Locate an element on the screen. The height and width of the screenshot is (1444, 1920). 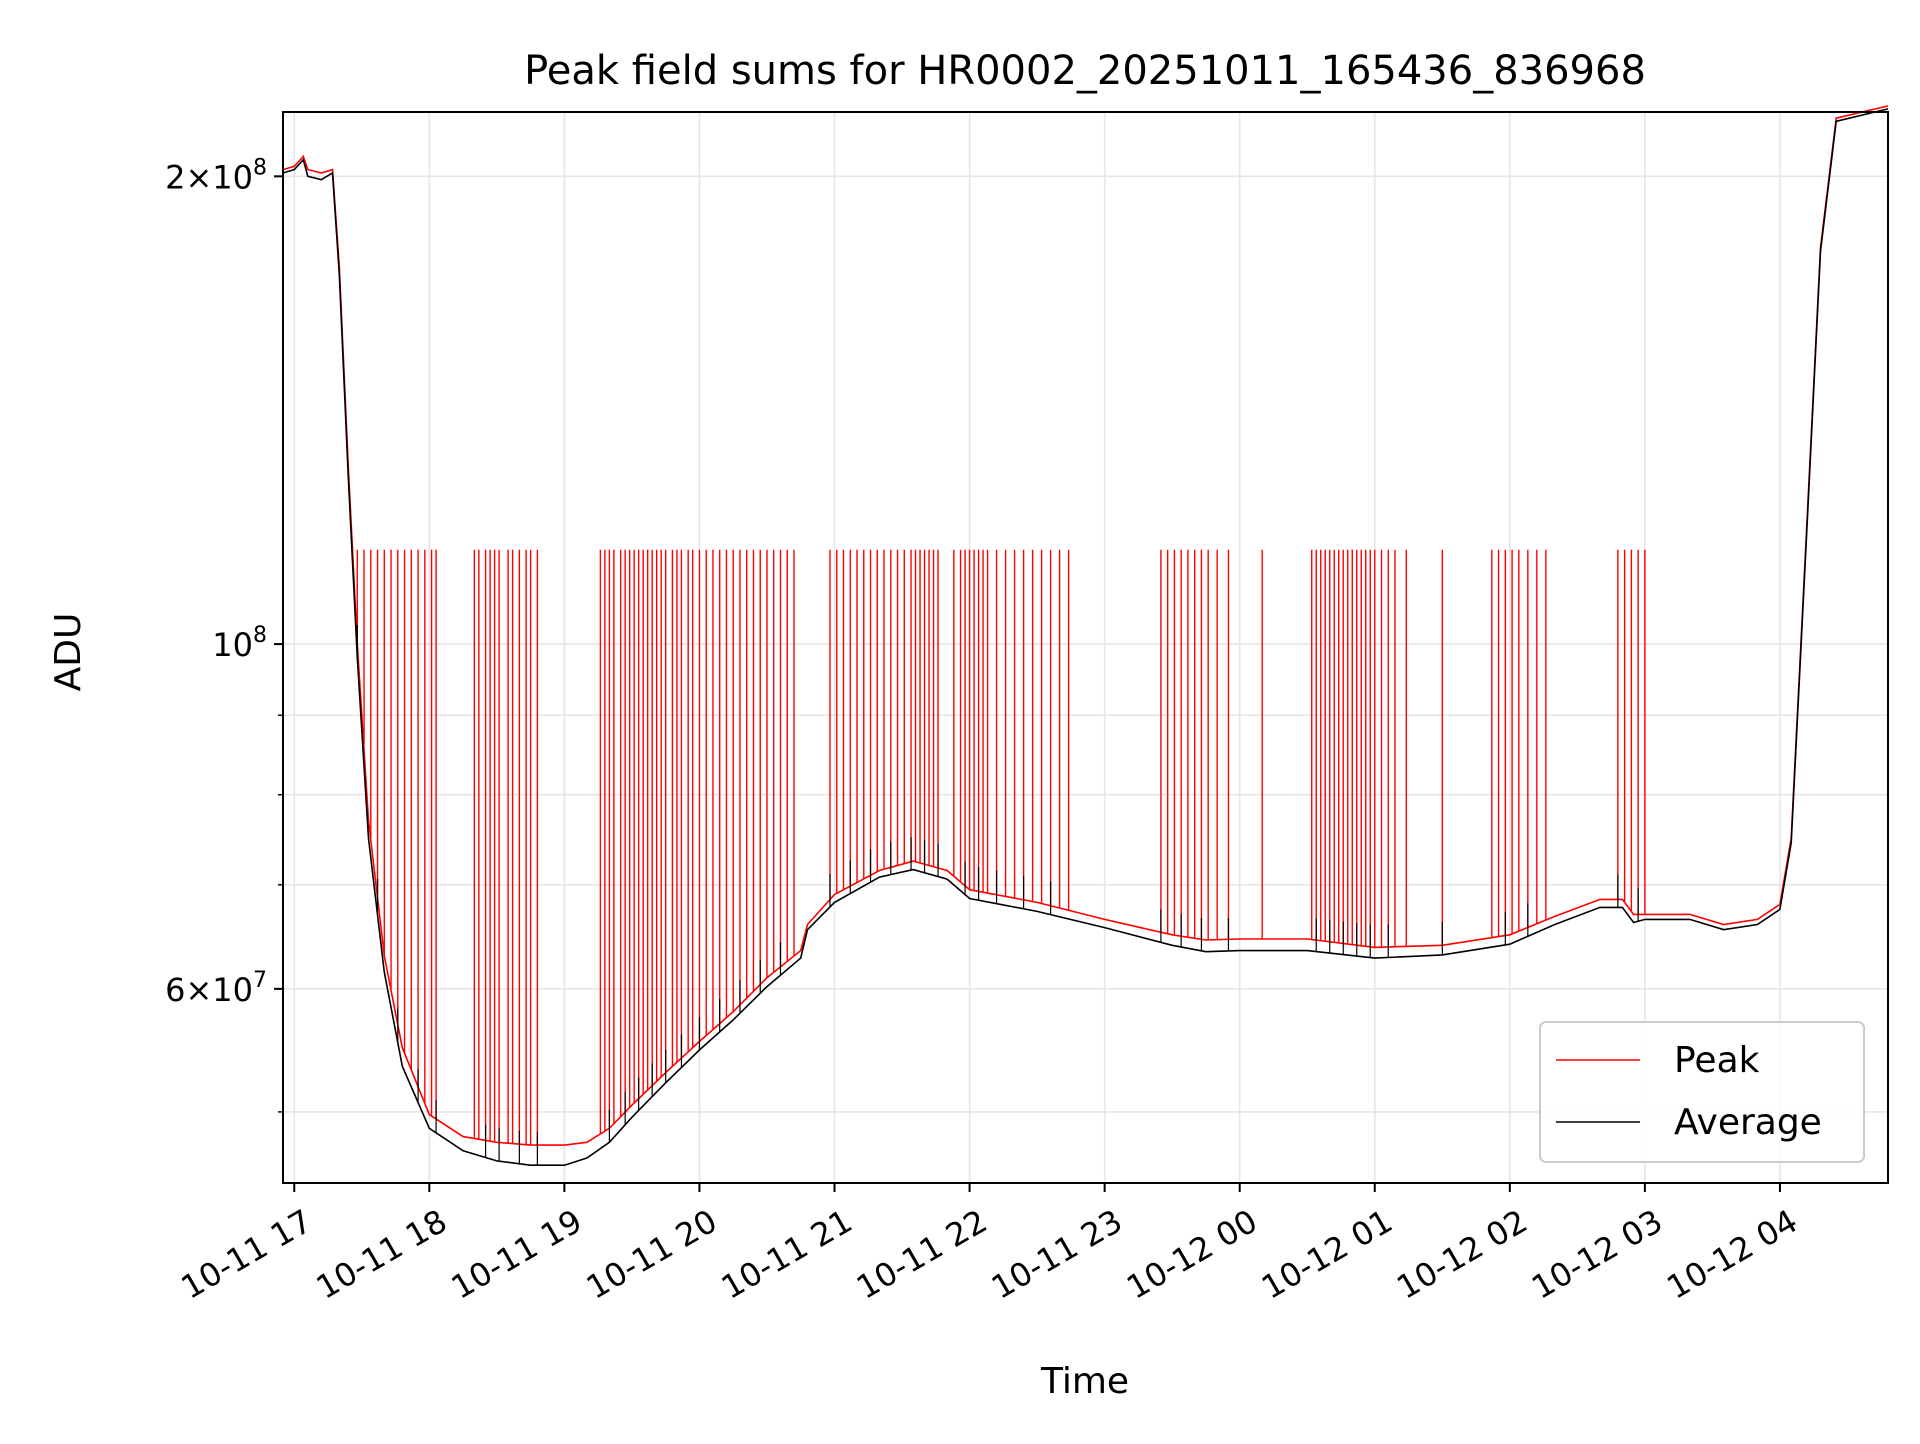
y-tick-label: 108 is located at coordinates (239, 643).